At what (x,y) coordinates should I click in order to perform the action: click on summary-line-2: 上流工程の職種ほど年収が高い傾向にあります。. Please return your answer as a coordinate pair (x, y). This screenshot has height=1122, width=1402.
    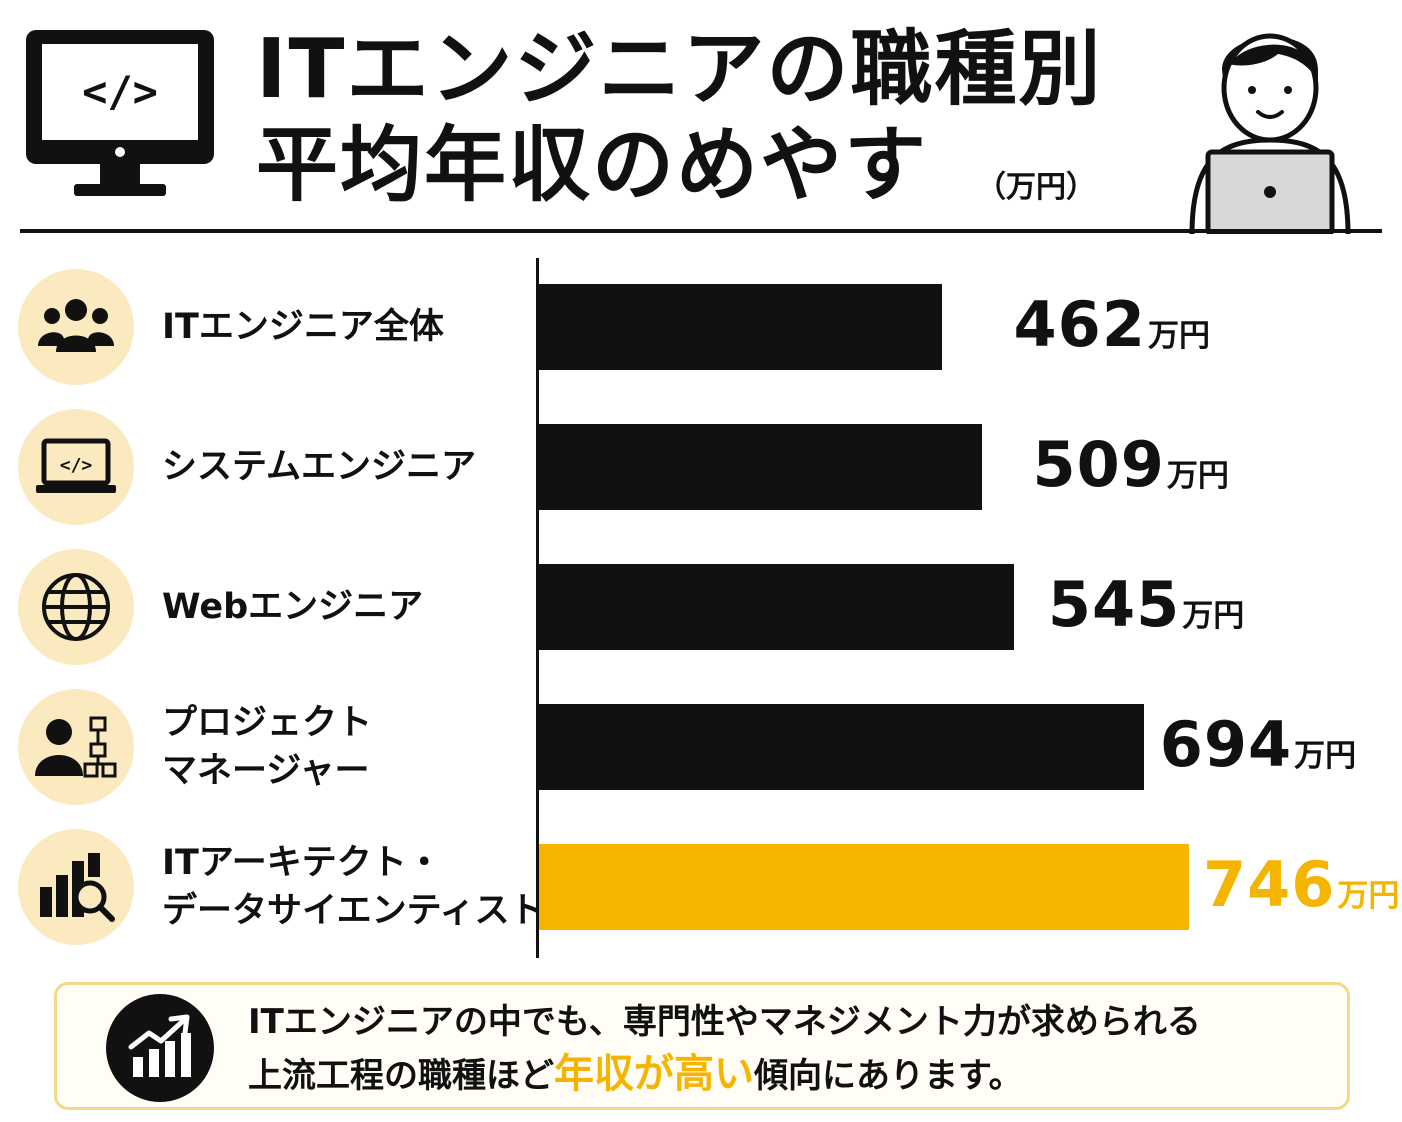
    Looking at the image, I should click on (724, 1075).